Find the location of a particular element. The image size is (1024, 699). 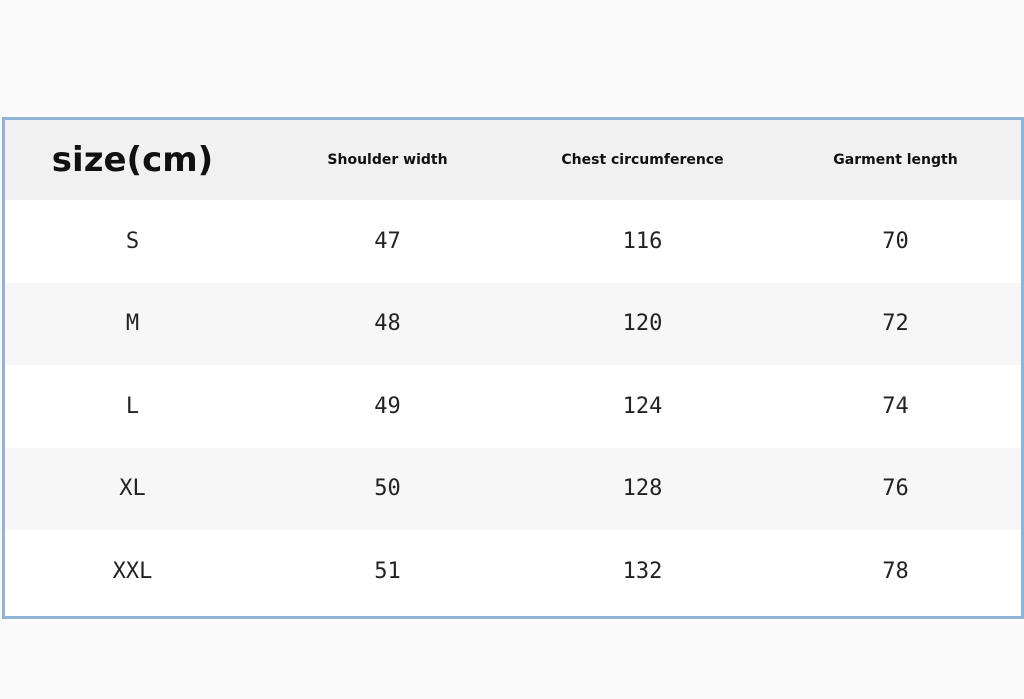

table-cell: 47 is located at coordinates (387, 241).